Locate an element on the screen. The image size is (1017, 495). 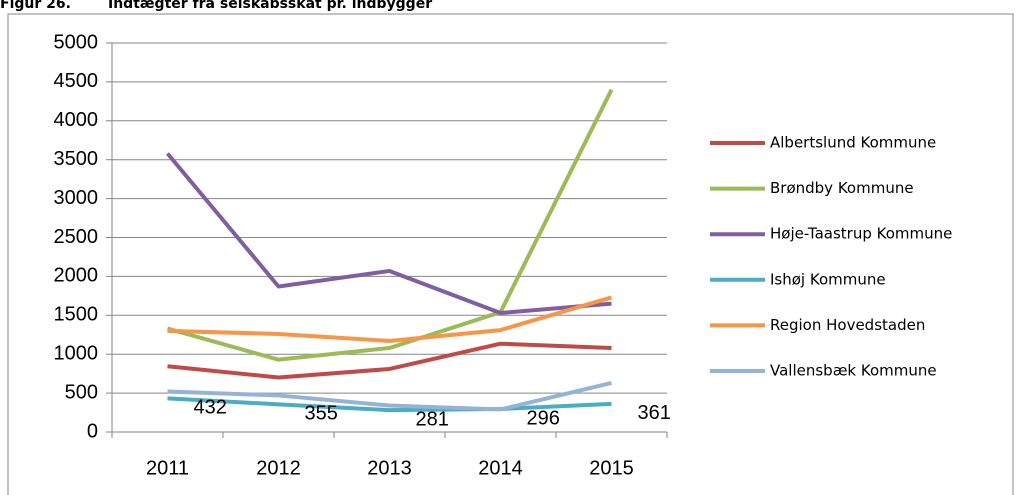
chart-title: Indtægter fra selskabsskat pr. indbygger is located at coordinates (270, 6).